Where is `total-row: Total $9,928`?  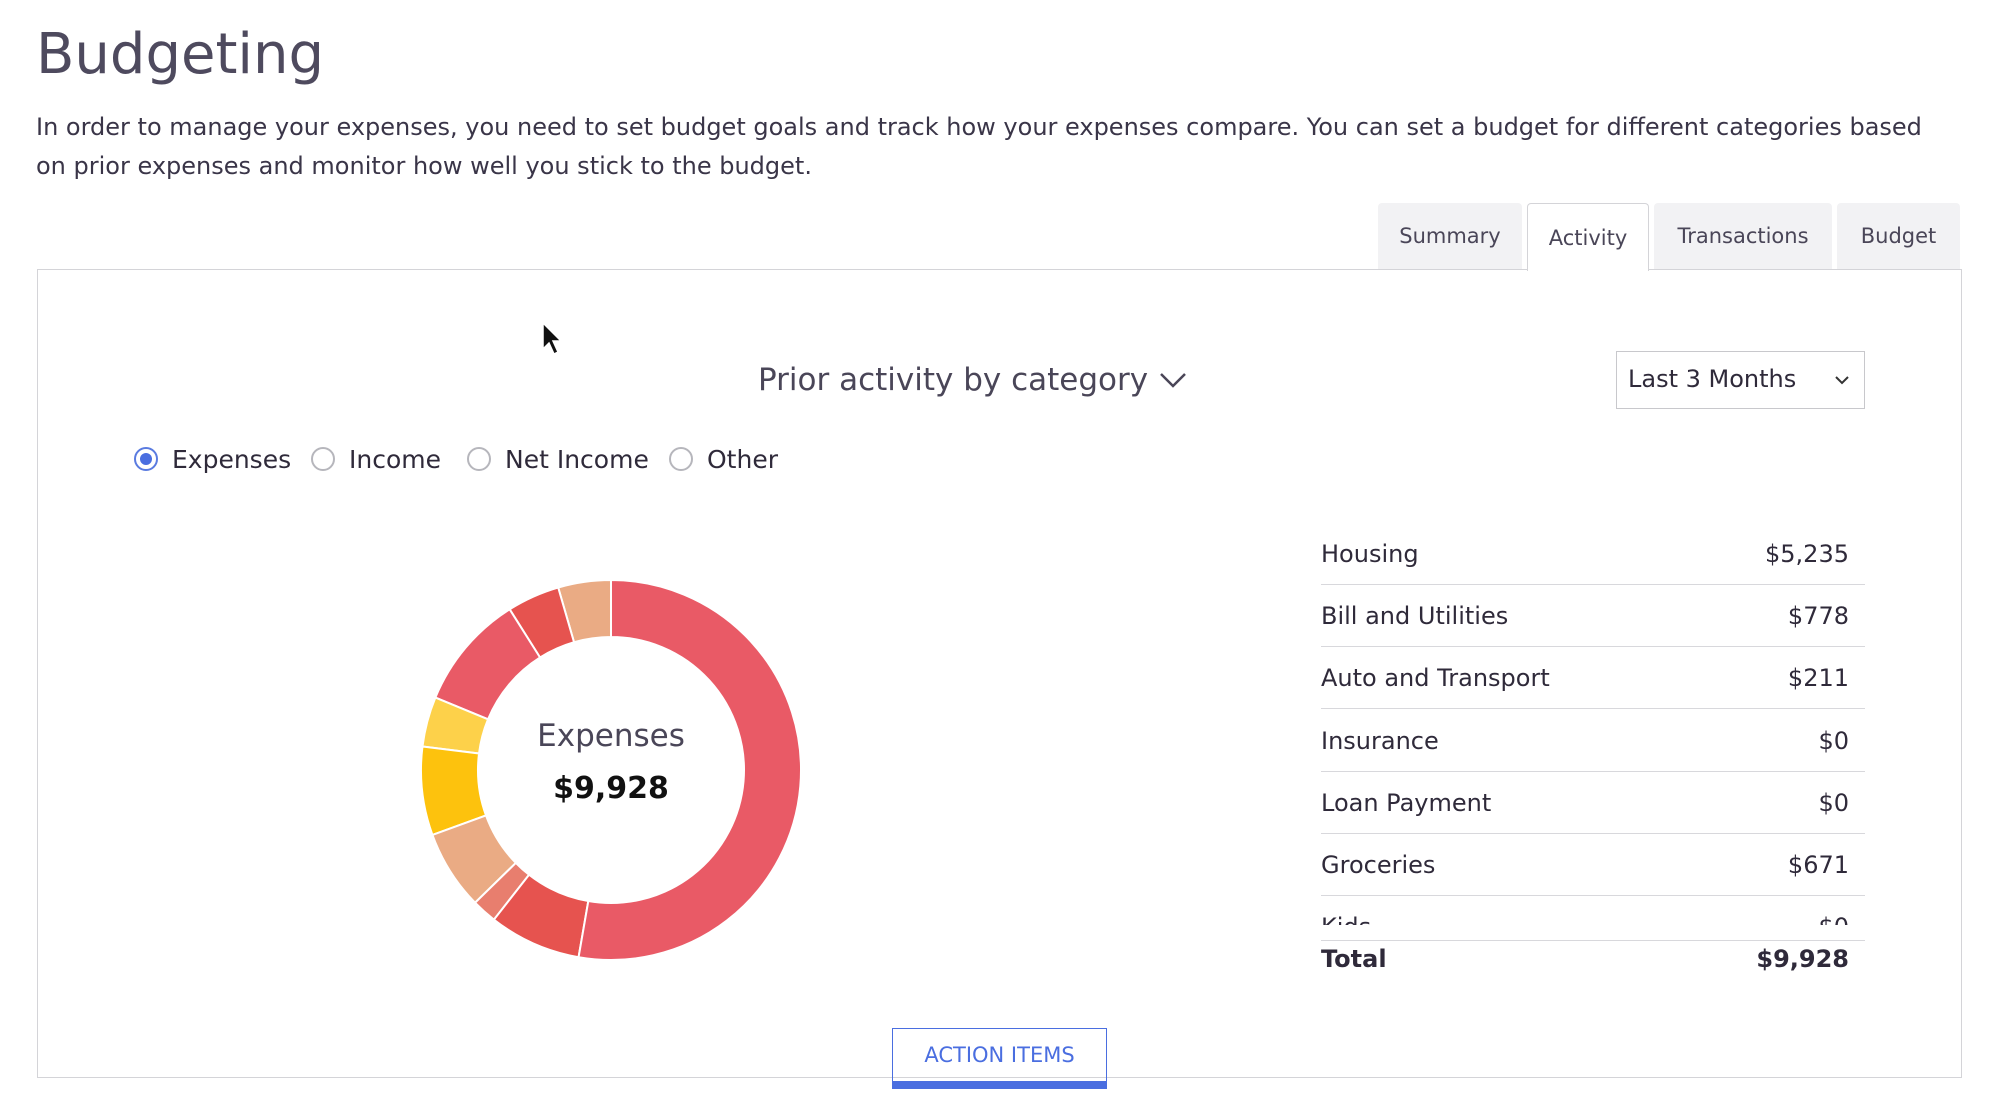
total-row: Total $9,928 is located at coordinates (1593, 960).